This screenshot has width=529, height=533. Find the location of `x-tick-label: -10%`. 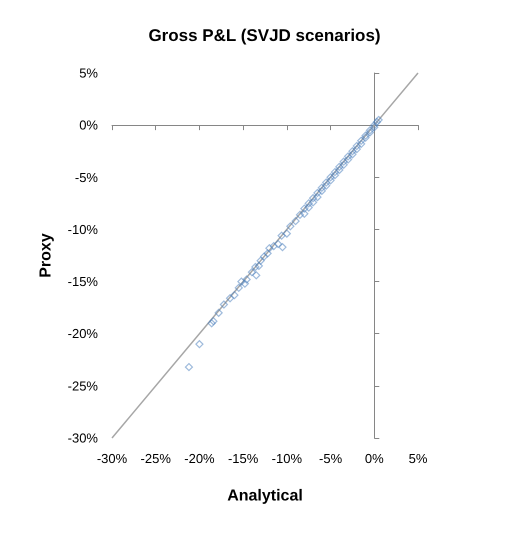

x-tick-label: -10% is located at coordinates (287, 458).